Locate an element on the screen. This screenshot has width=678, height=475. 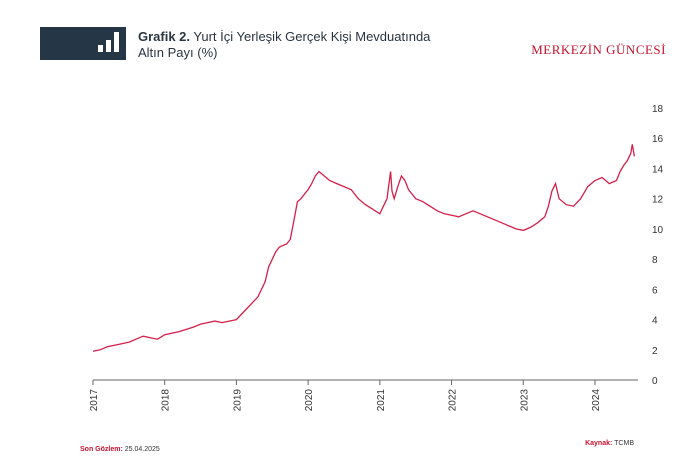
y-tick-label: 16 is located at coordinates (658, 139).